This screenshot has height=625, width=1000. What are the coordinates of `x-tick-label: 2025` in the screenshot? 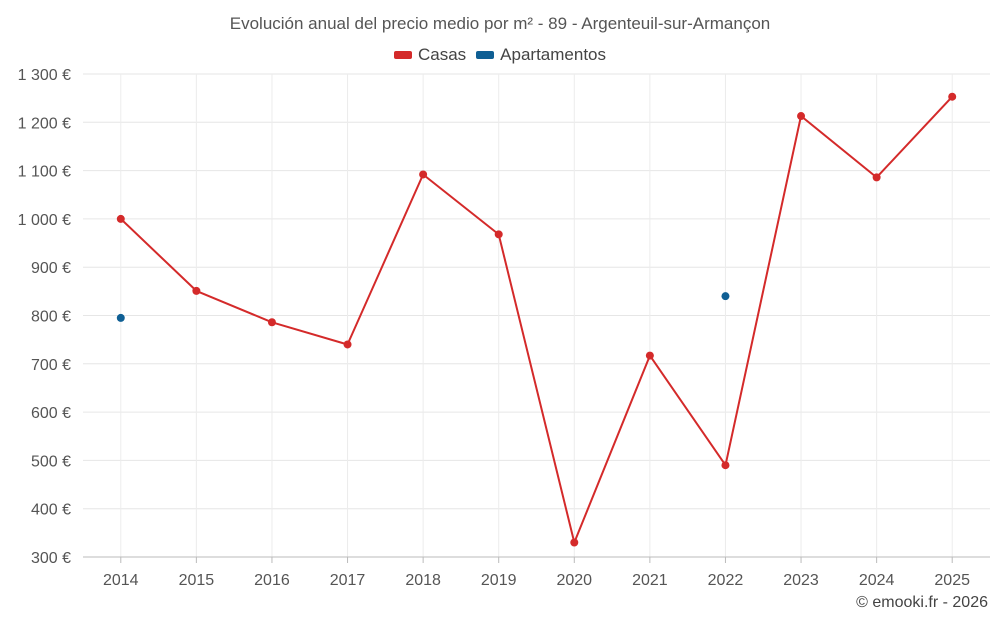 It's located at (952, 580).